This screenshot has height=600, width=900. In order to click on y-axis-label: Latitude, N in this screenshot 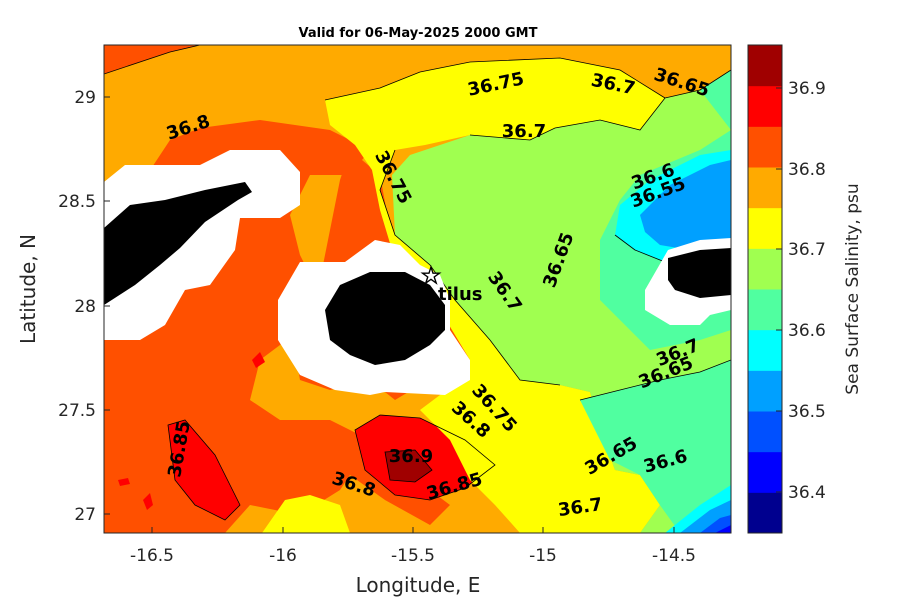, I will do `click(28, 289)`.